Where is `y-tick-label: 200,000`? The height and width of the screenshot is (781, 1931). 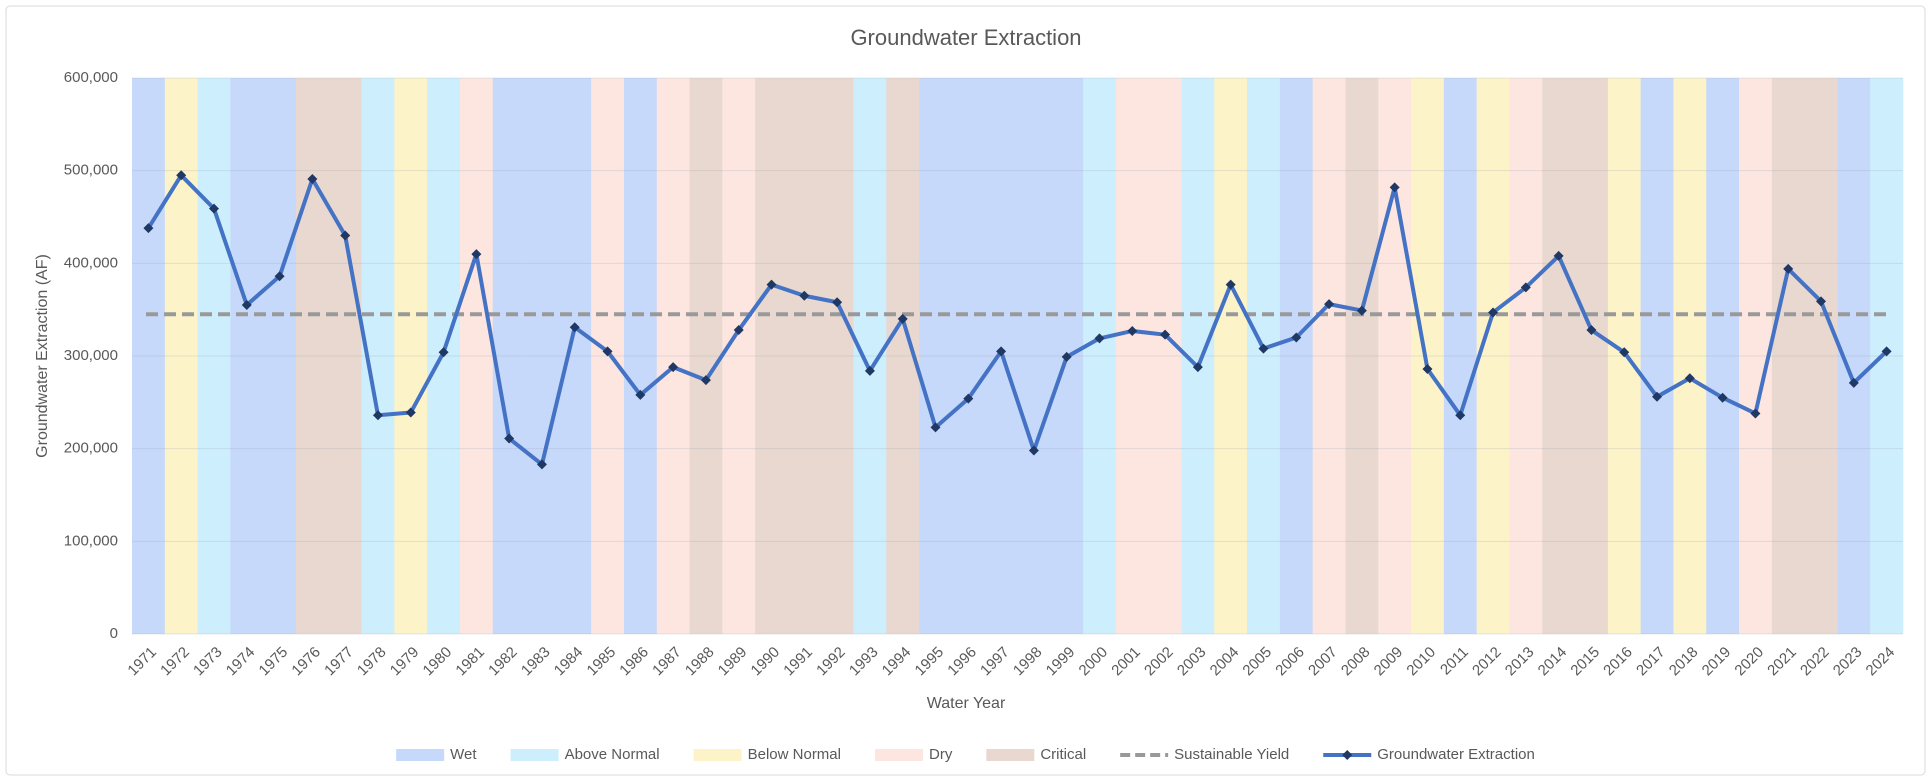 y-tick-label: 200,000 is located at coordinates (91, 448).